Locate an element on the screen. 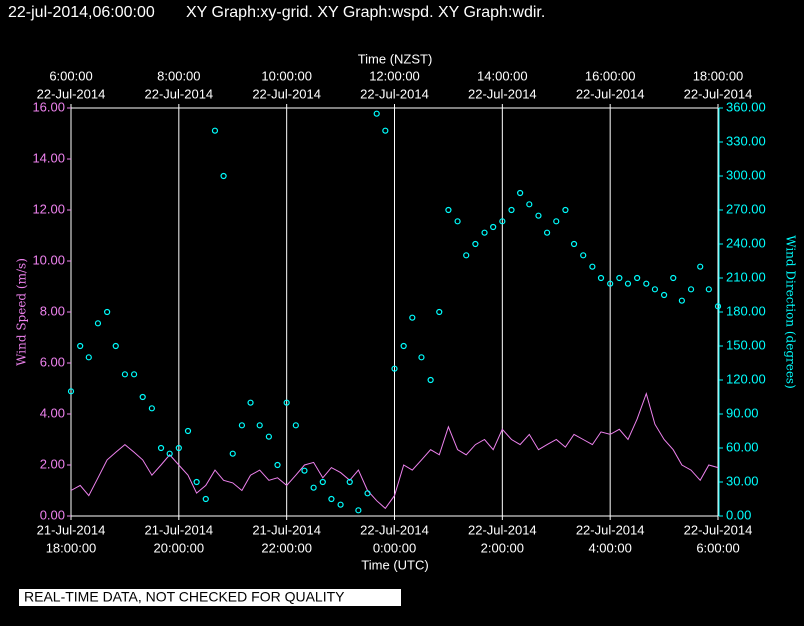  x2-axis-title: Time (NZST) is located at coordinates (395, 58).